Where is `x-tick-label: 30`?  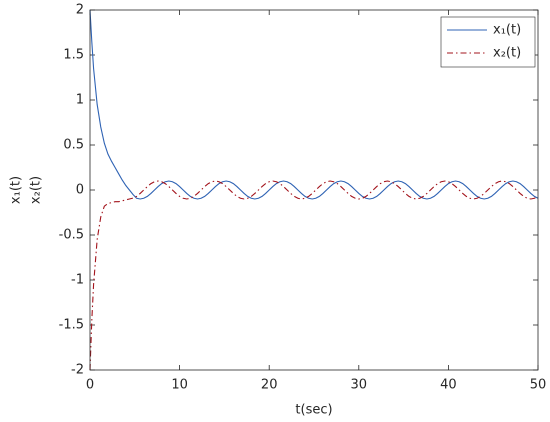 x-tick-label: 30 is located at coordinates (359, 385).